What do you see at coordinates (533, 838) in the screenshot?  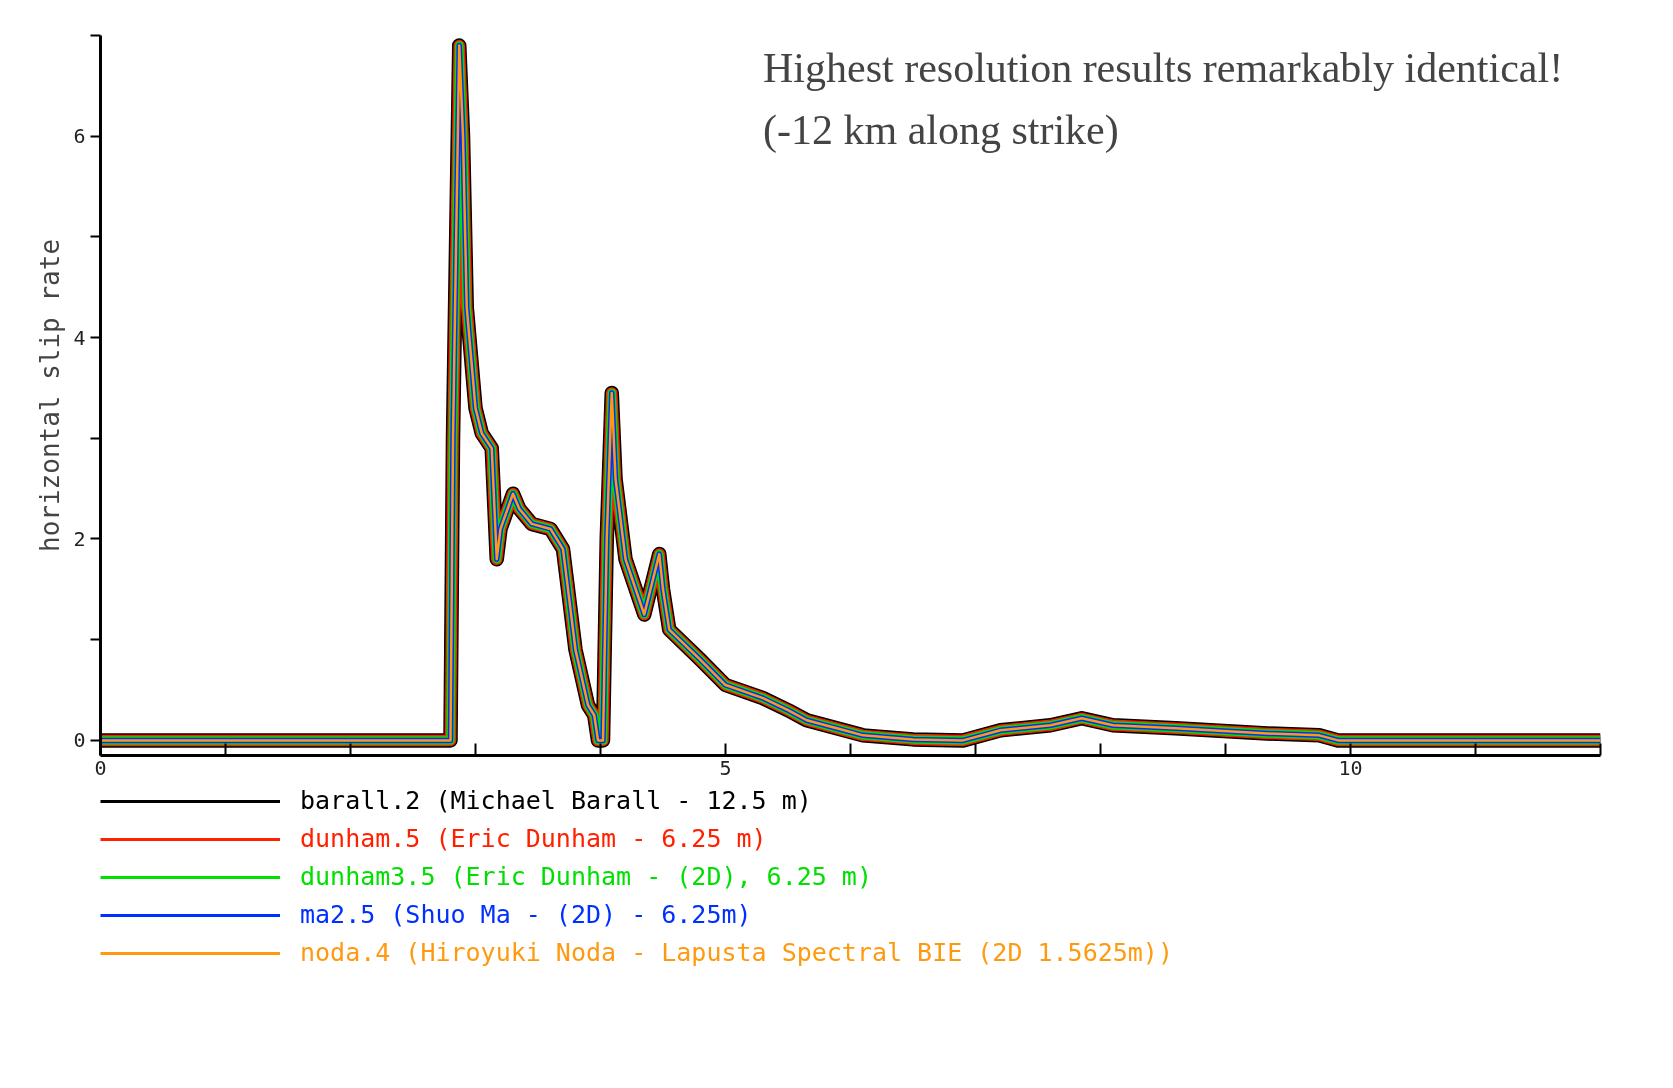 I see `text: dunham.5 (Eric Dunham - 6.25 m)` at bounding box center [533, 838].